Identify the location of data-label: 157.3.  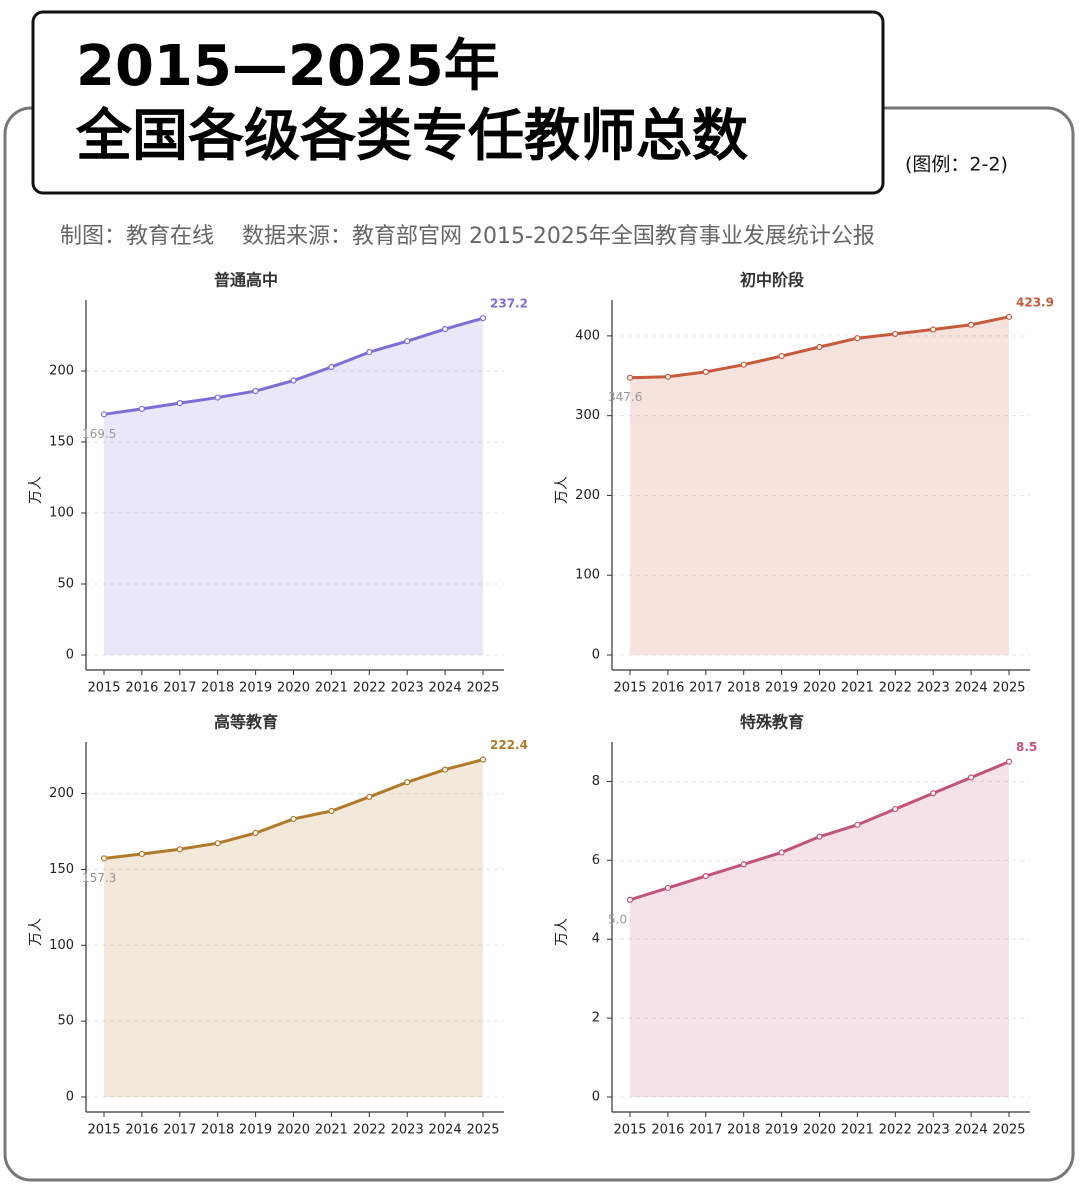
(99, 878).